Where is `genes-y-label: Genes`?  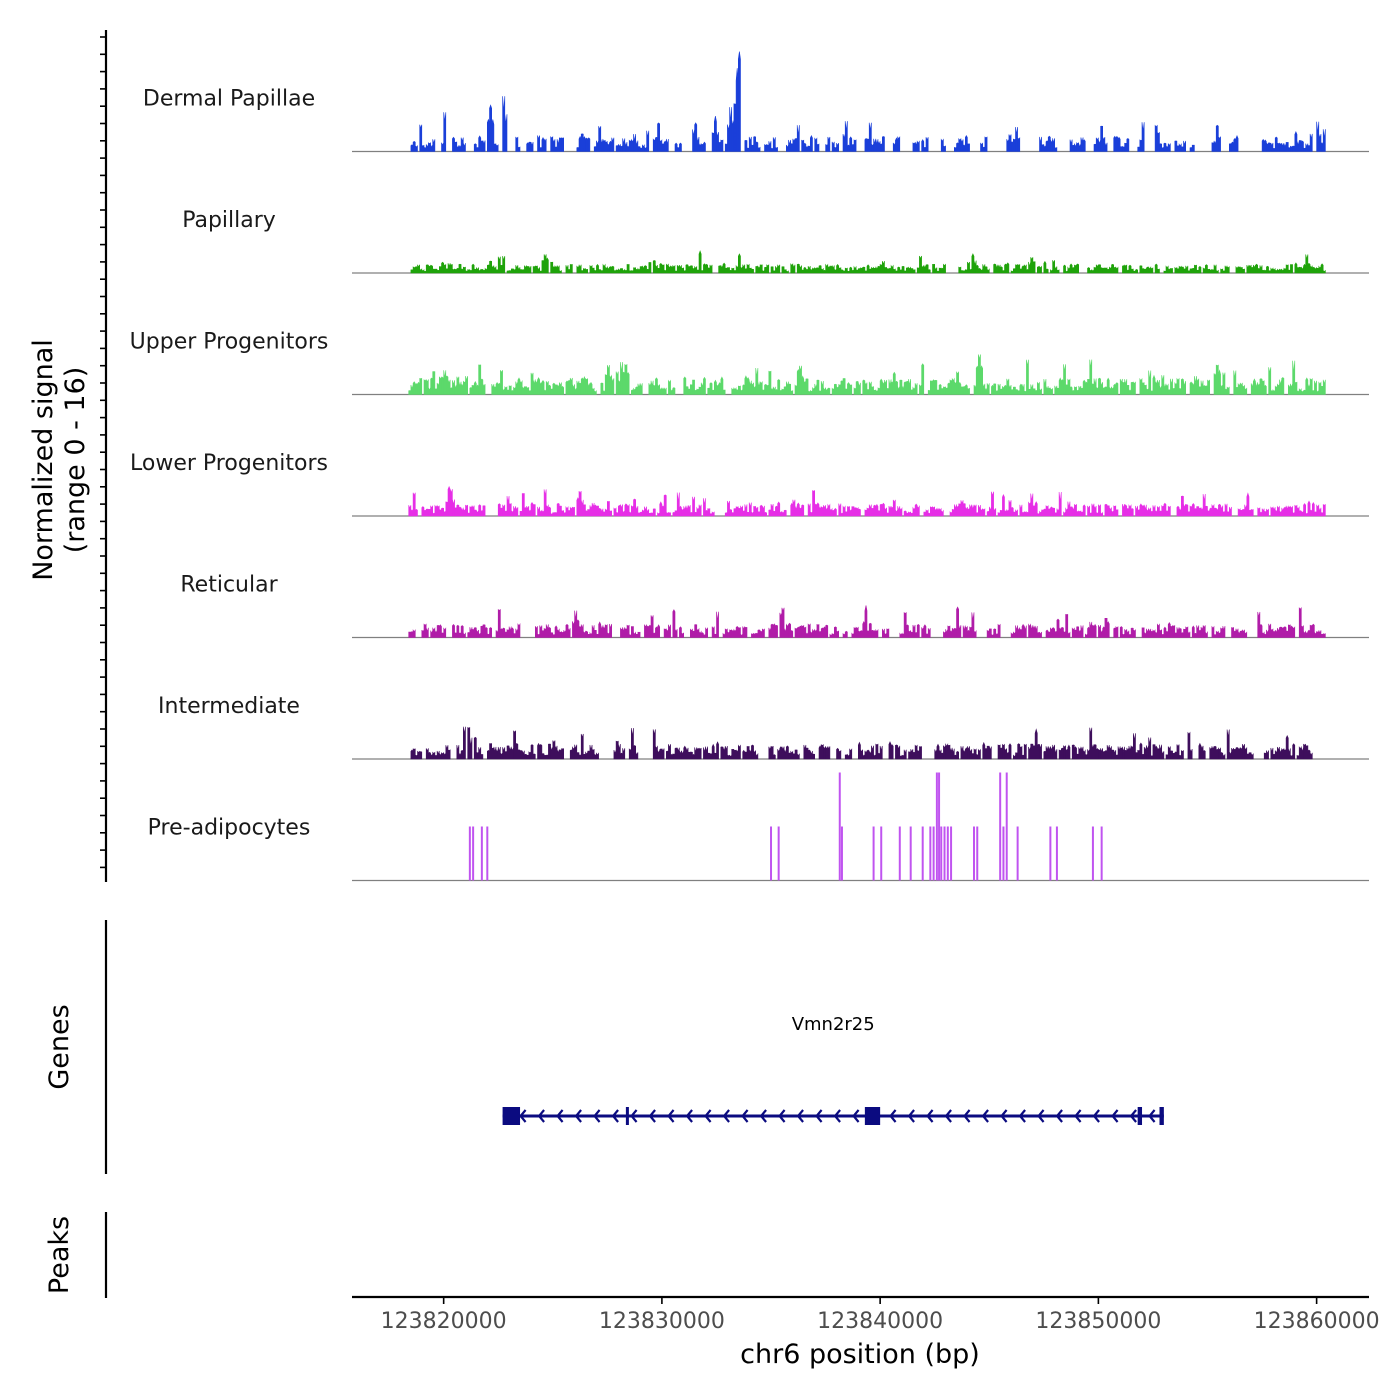
genes-y-label: Genes is located at coordinates (59, 1046).